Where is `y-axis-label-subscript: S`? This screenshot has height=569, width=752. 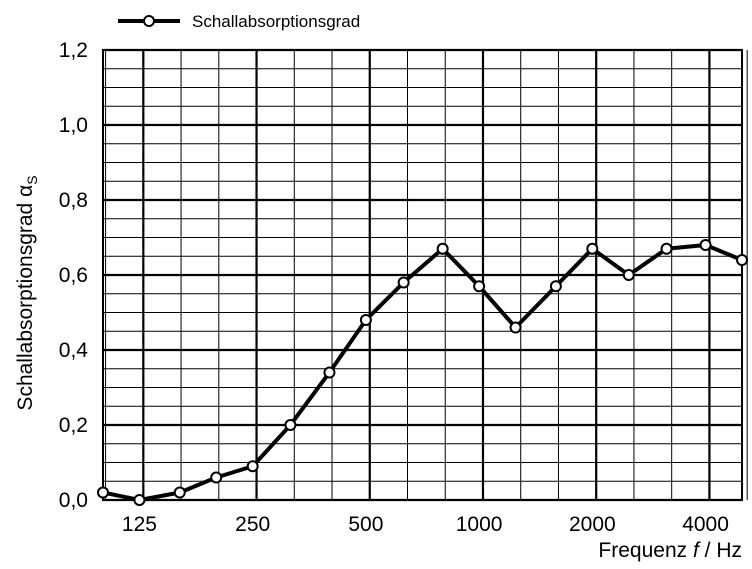 y-axis-label-subscript: S is located at coordinates (32, 179).